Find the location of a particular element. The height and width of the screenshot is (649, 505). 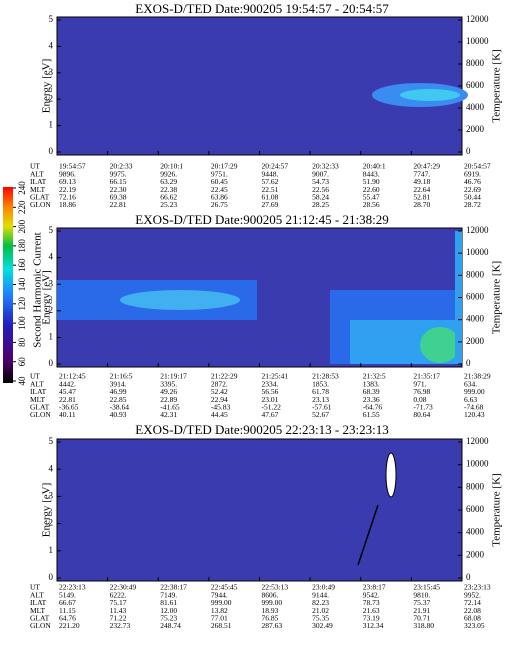

table-cell: 21:28:53 is located at coordinates (325, 376).